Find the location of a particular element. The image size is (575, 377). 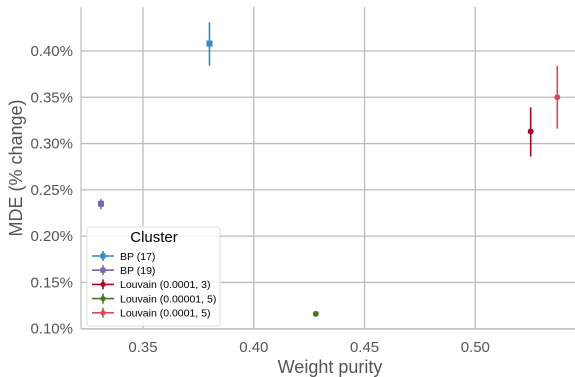

legend-item: Louvain (0.00001, 5) is located at coordinates (154, 299).